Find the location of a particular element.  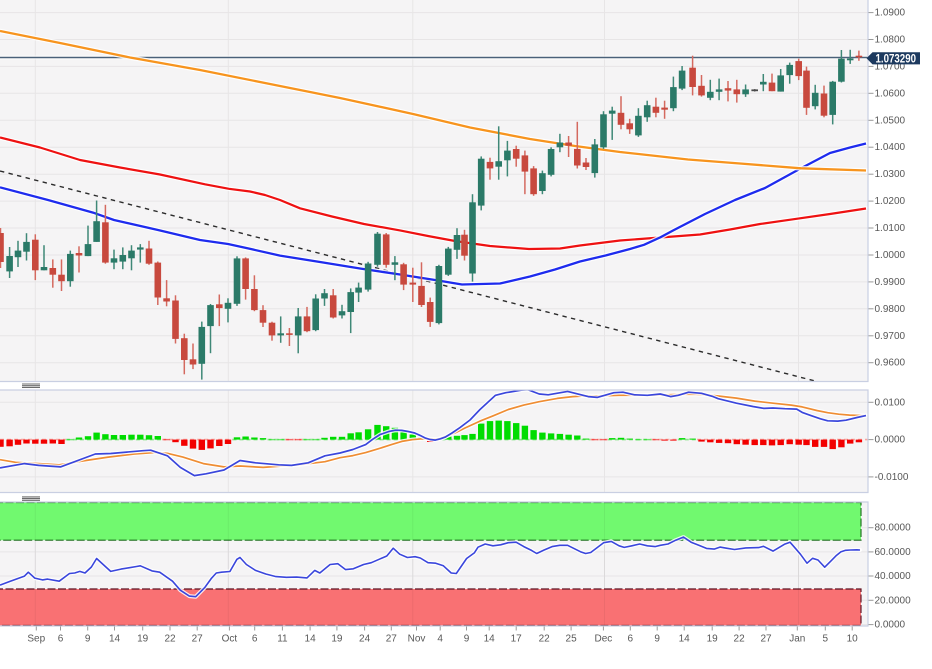

svg-text: 1.0300 is located at coordinates (890, 174).